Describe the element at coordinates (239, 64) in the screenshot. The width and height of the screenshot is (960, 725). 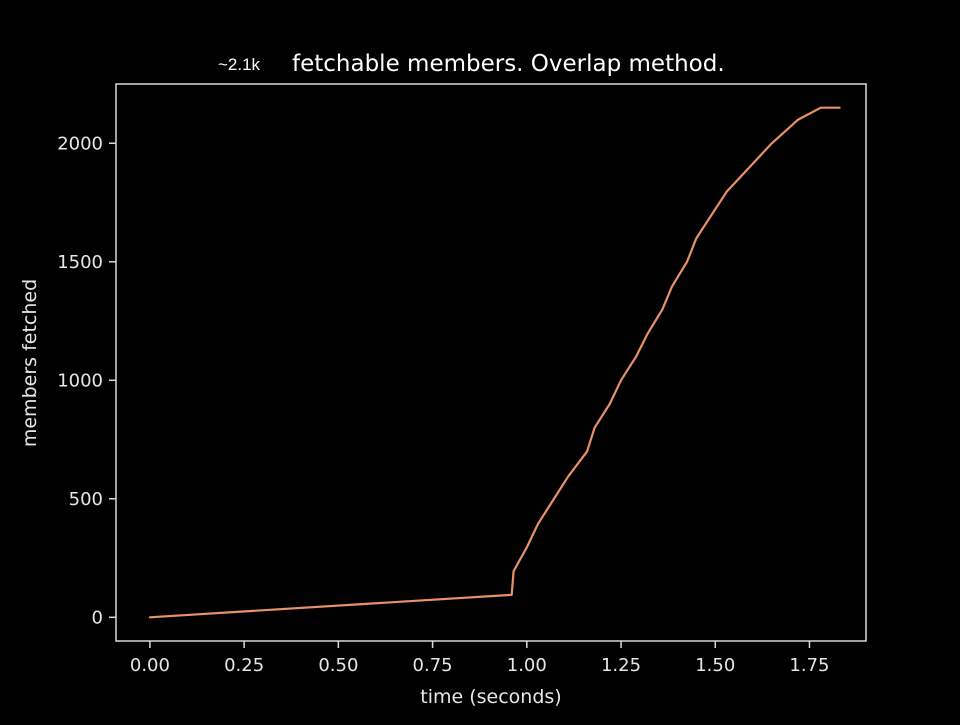
I see `chart-title-approx: ~2.1k` at that location.